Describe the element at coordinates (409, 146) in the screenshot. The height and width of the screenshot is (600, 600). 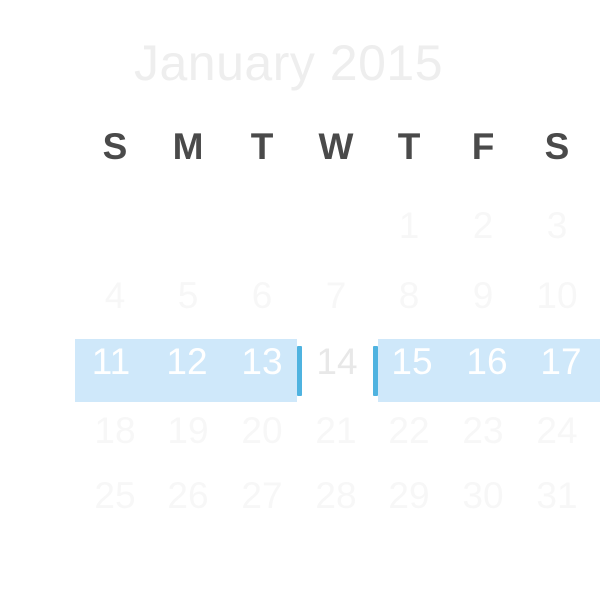
I see `weekday-thursday: T` at that location.